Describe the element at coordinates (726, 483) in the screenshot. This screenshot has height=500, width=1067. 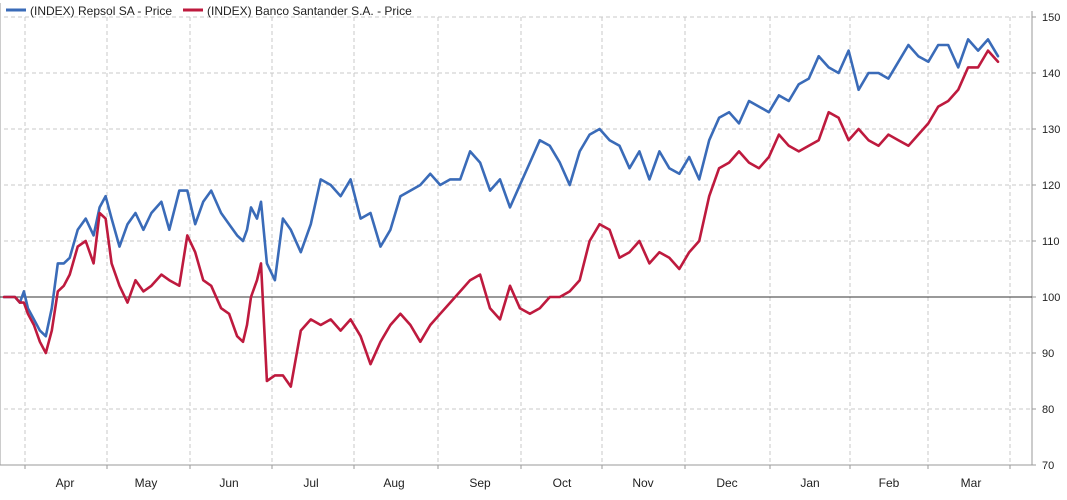
I see `x-tick-label: Dec` at that location.